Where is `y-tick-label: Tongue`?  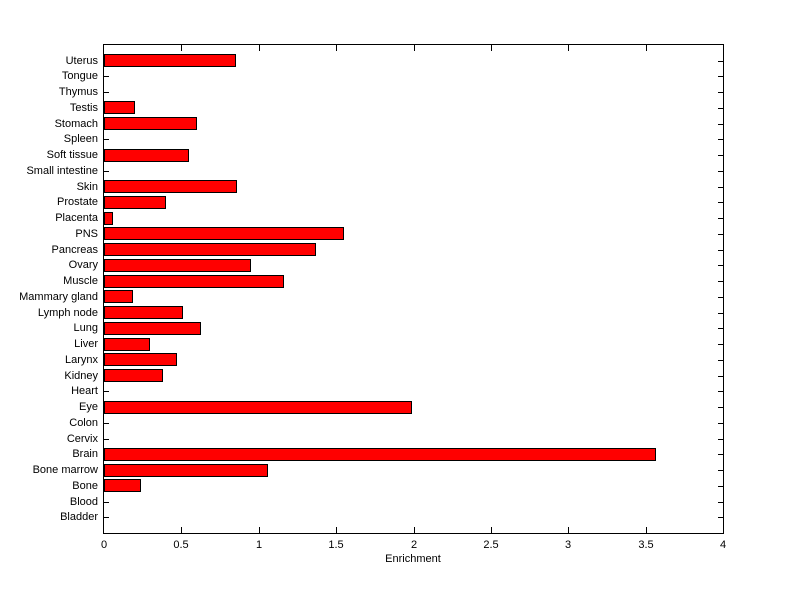
y-tick-label: Tongue is located at coordinates (79, 76).